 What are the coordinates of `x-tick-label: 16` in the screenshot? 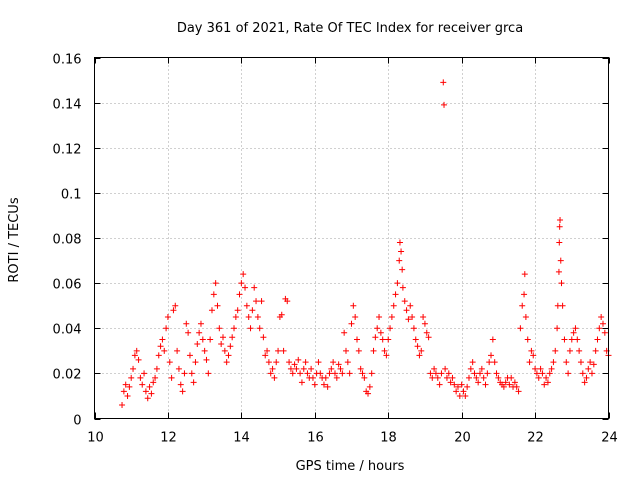 It's located at (315, 438).